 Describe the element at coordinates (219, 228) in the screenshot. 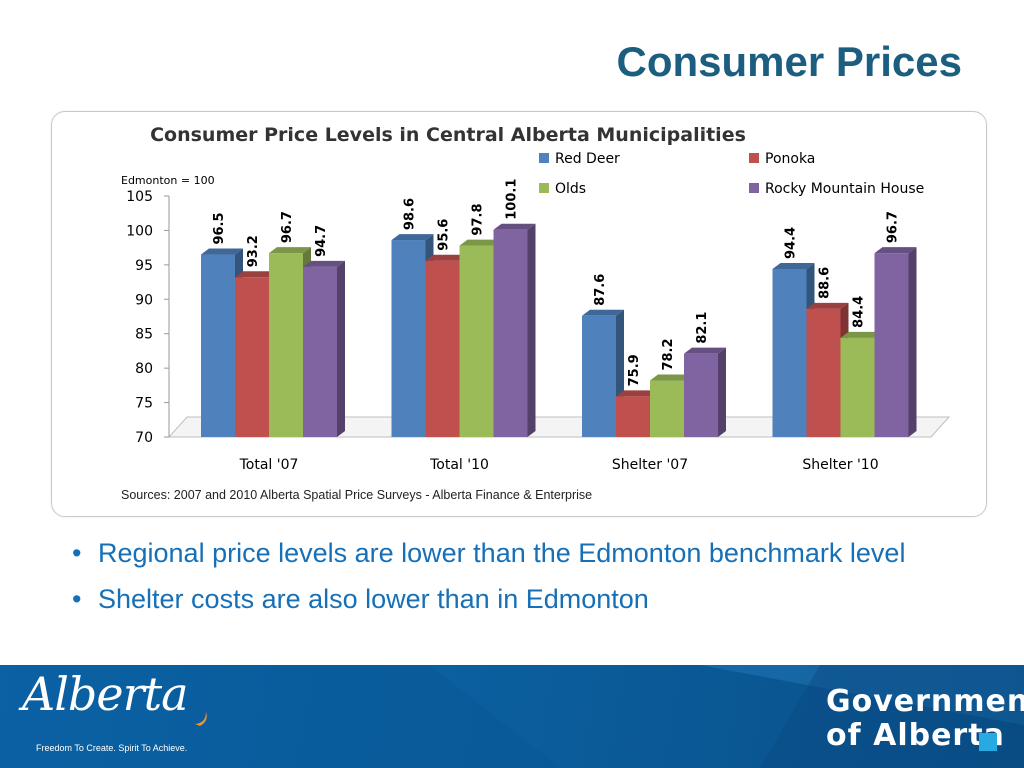

I see `data-label: 96.5` at that location.